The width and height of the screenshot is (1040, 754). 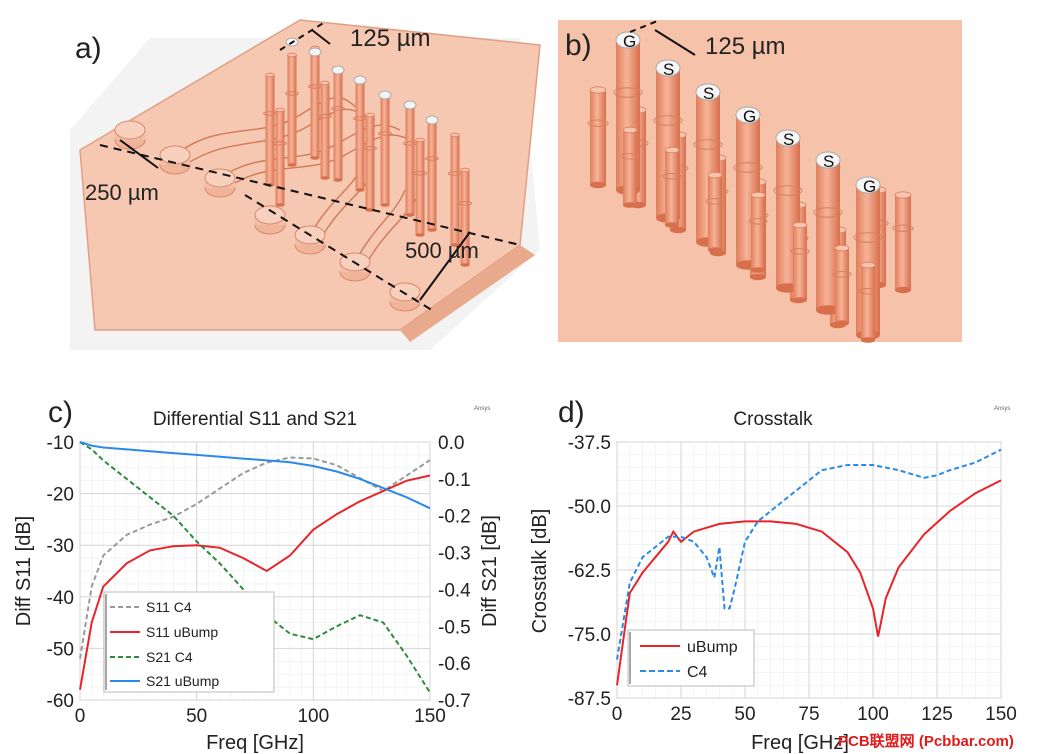 What do you see at coordinates (589, 699) in the screenshot?
I see `y-tick-label: -87.5` at bounding box center [589, 699].